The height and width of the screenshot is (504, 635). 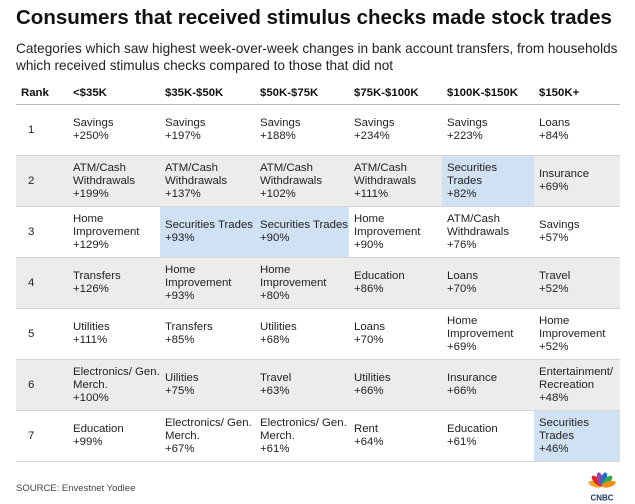 What do you see at coordinates (462, 193) in the screenshot?
I see `category-change-value: +82%` at bounding box center [462, 193].